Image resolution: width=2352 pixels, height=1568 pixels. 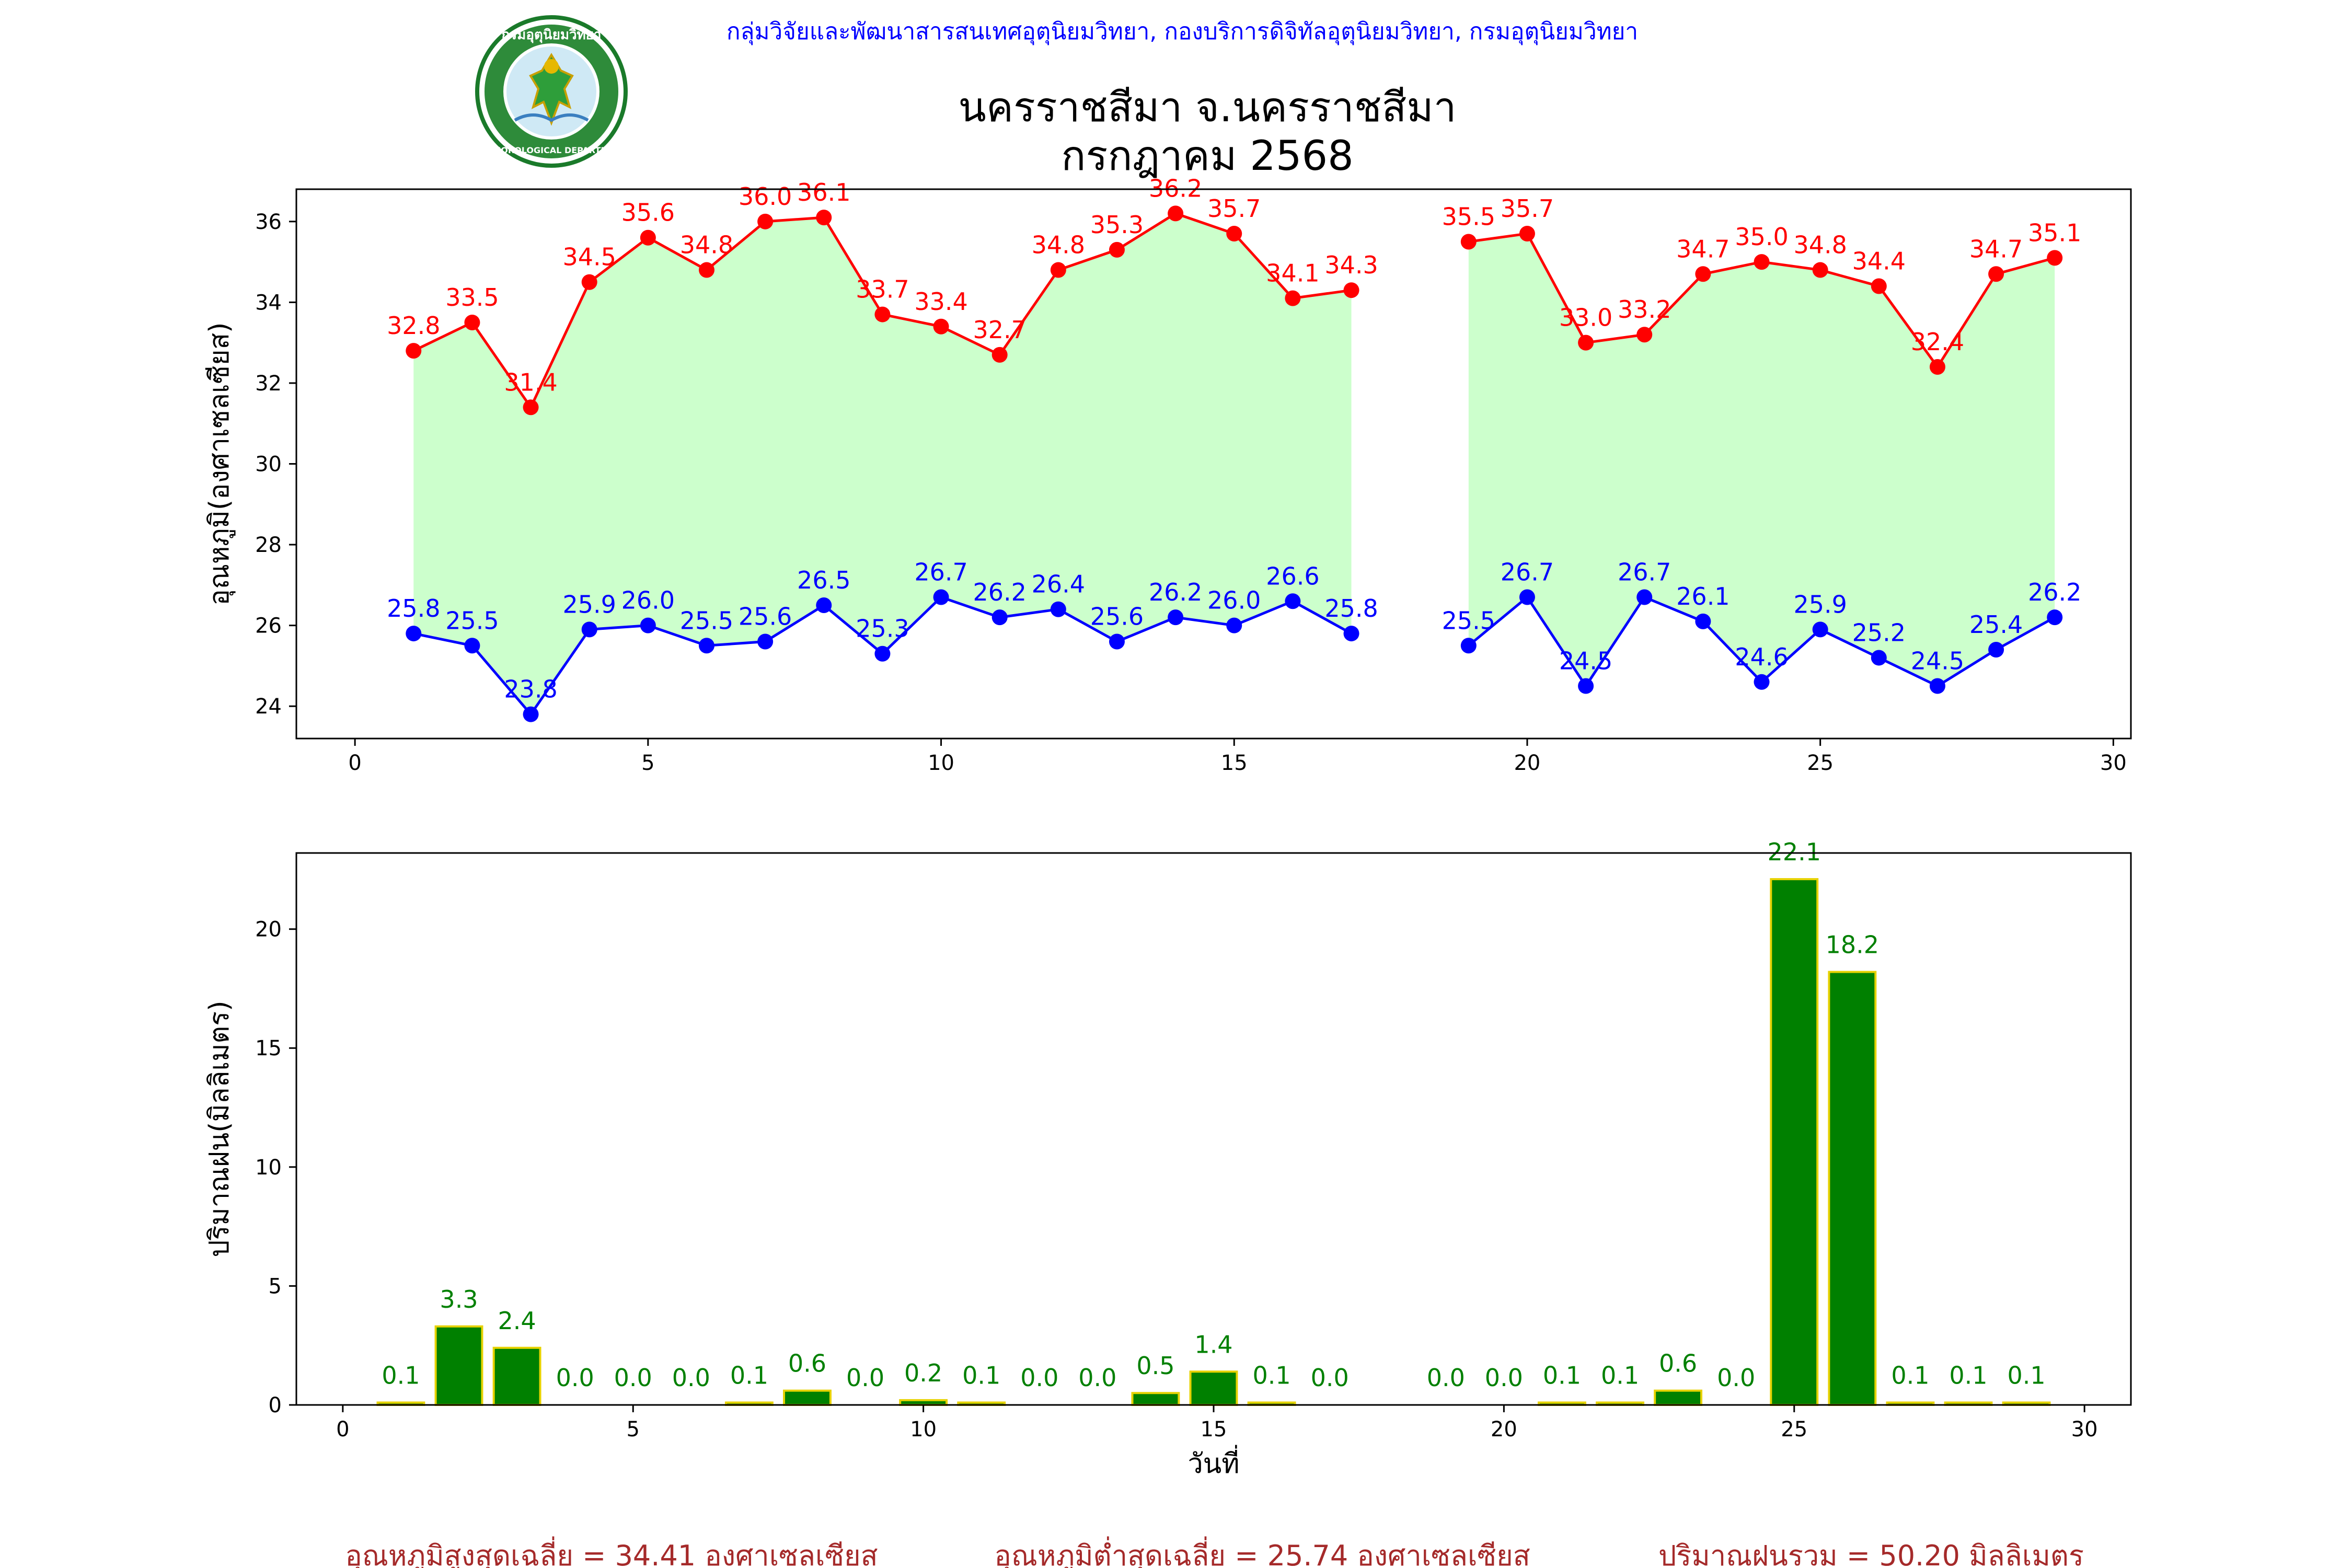 What do you see at coordinates (1852, 945) in the screenshot?
I see `rain-label: 18.2` at bounding box center [1852, 945].